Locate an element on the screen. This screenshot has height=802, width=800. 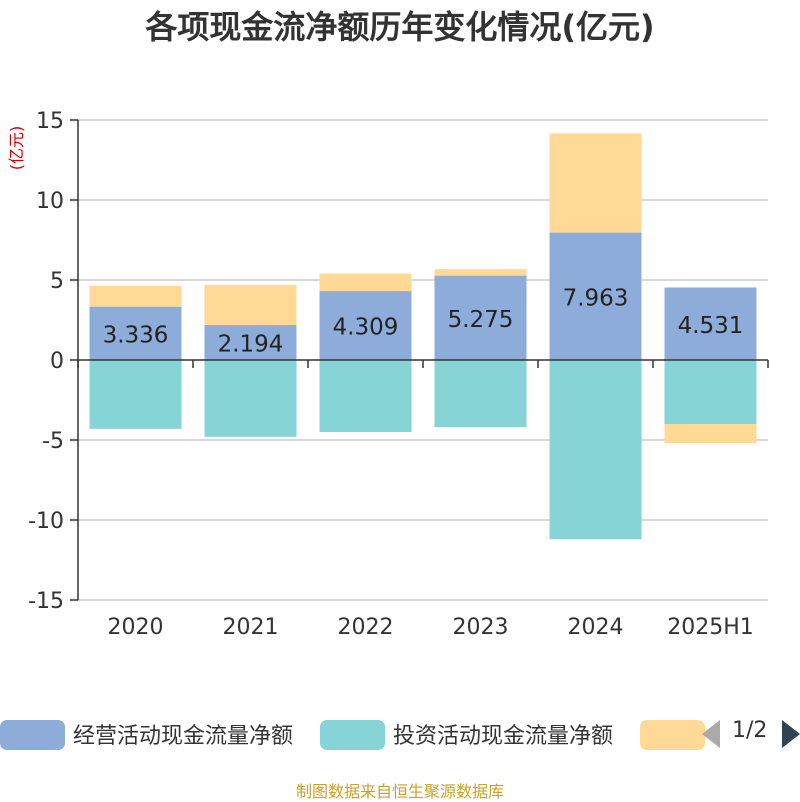
x-tick-label: 2020 is located at coordinates (136, 627).